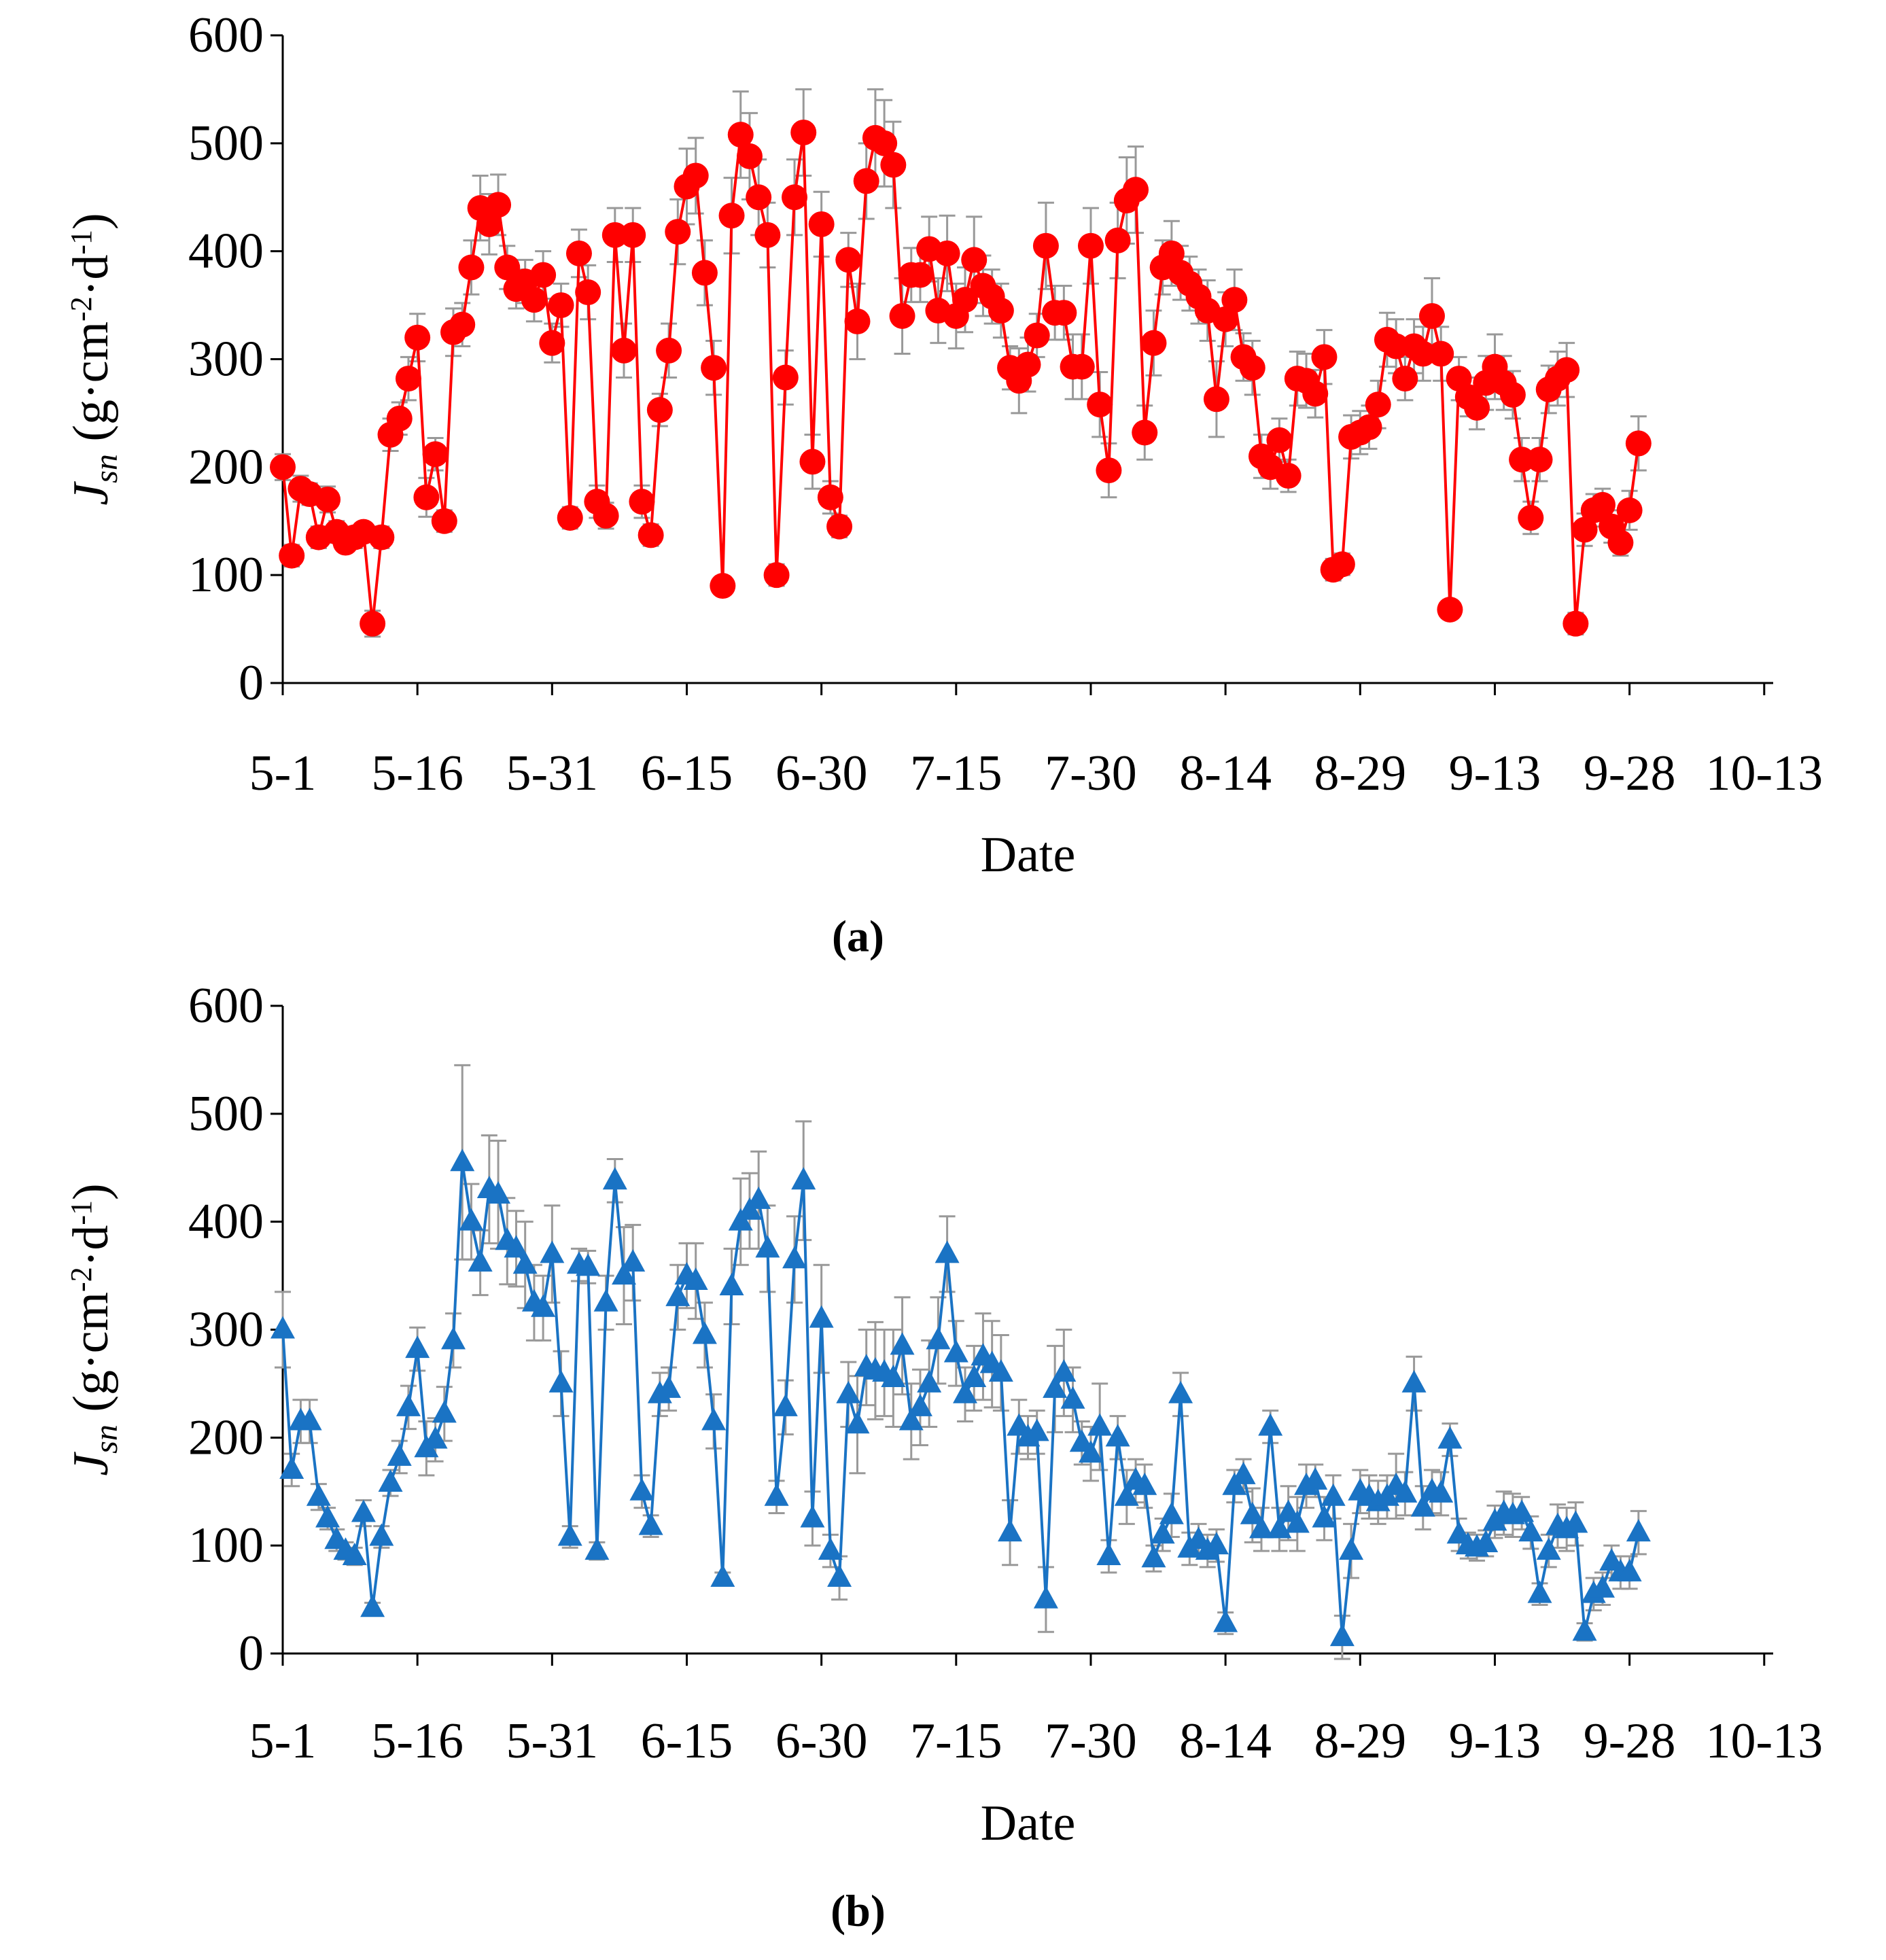 Image resolution: width=1886 pixels, height=1960 pixels. What do you see at coordinates (106, 1439) in the screenshot?
I see `y-axis-title-part: sn` at bounding box center [106, 1439].